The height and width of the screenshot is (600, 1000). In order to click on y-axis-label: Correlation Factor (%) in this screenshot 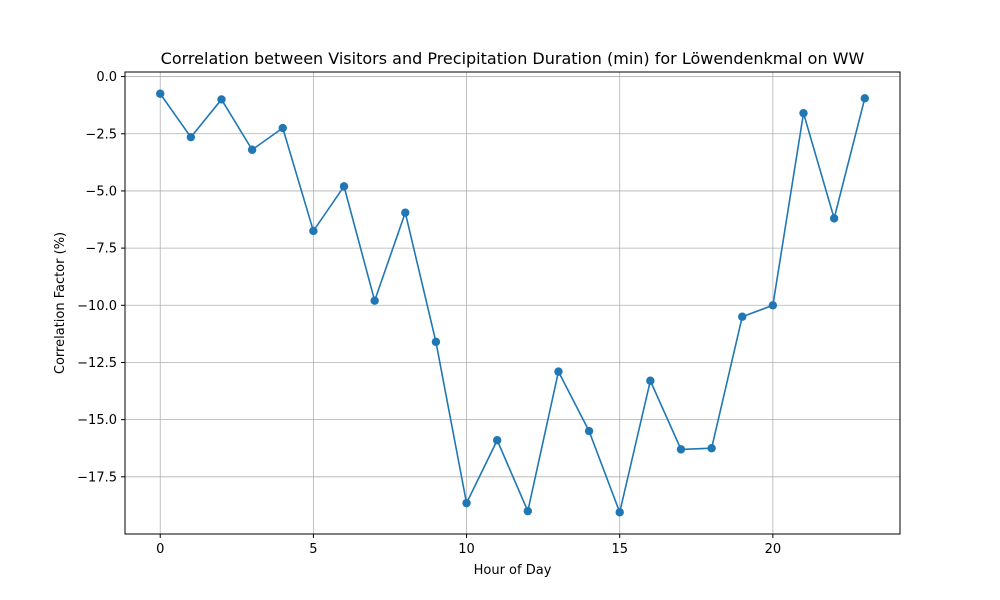, I will do `click(60, 303)`.